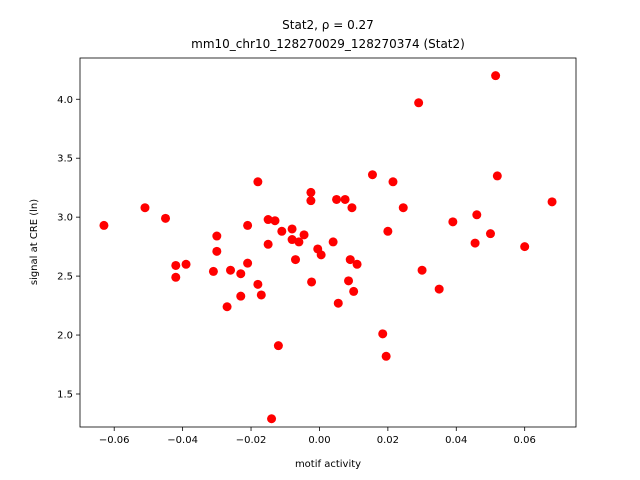  What do you see at coordinates (328, 464) in the screenshot?
I see `x-axis-label: motif activity` at bounding box center [328, 464].